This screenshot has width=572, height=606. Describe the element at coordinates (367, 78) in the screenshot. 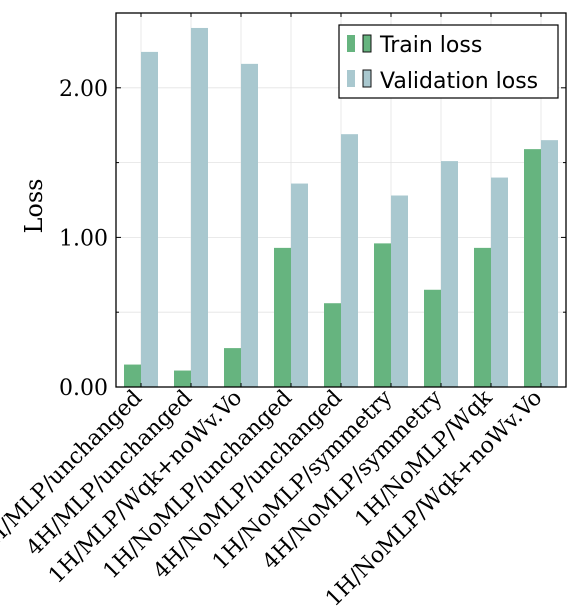

I see `legend-val-swatch-b` at that location.